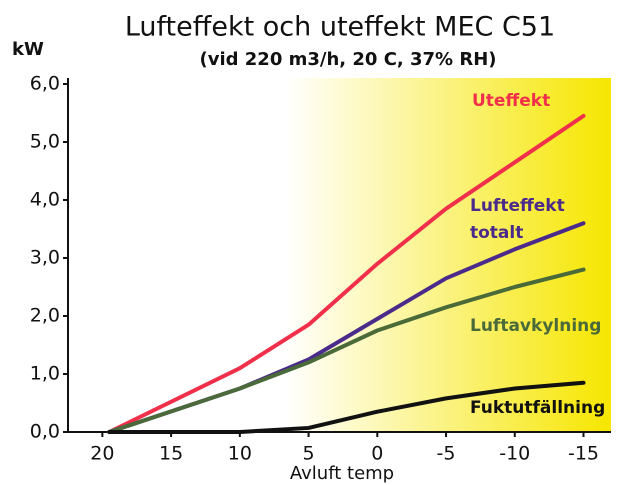  What do you see at coordinates (346, 407) in the screenshot?
I see `series-line` at bounding box center [346, 407].